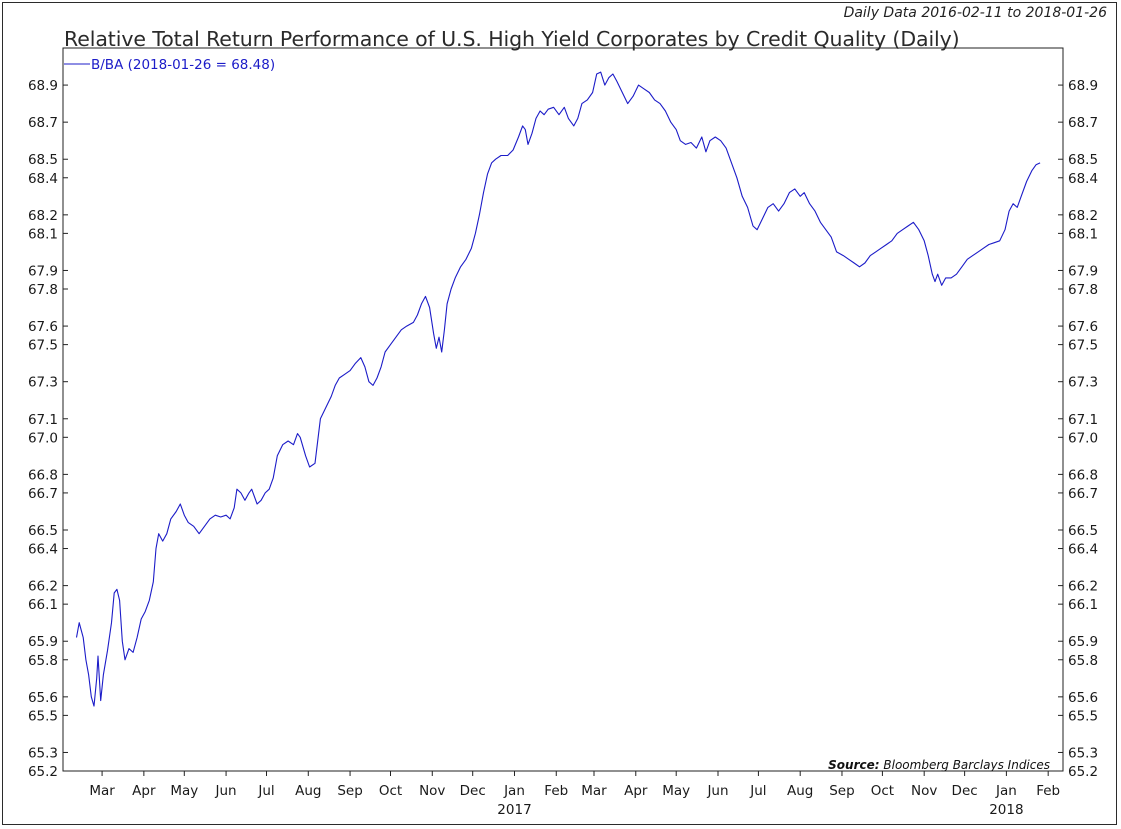  What do you see at coordinates (1083, 420) in the screenshot?
I see `y-tick-label-right: 67.1` at bounding box center [1083, 420].